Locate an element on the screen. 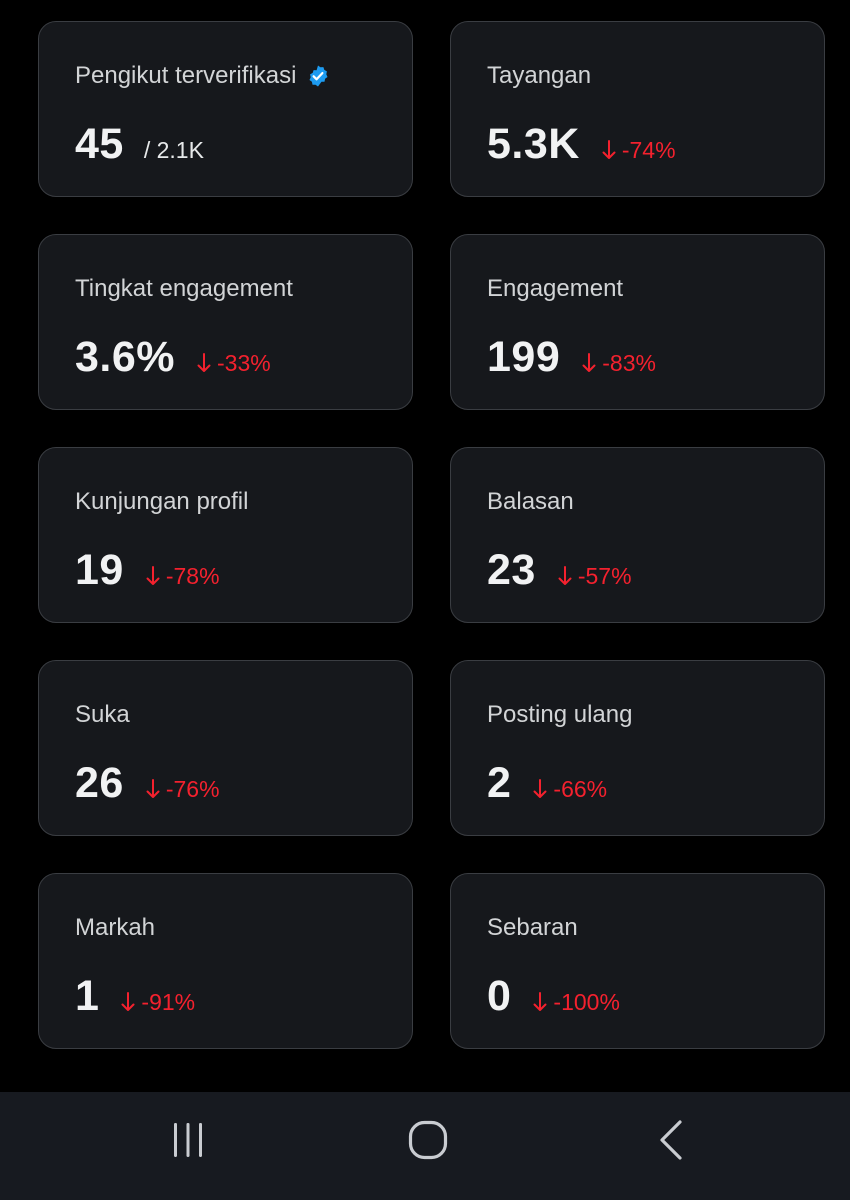  stat-card-impressions: Tayangan 5.3K -74% is located at coordinates (637, 109).